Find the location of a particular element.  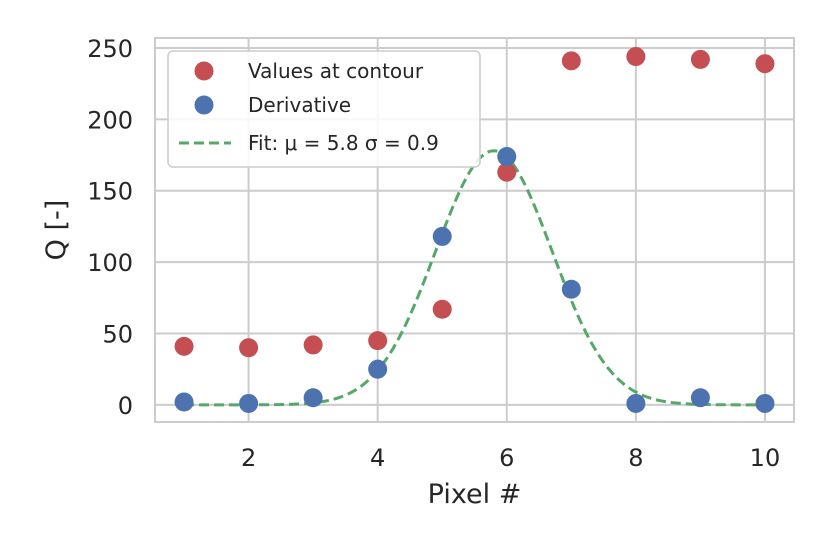

x-axis-label: Pixel # is located at coordinates (475, 494).